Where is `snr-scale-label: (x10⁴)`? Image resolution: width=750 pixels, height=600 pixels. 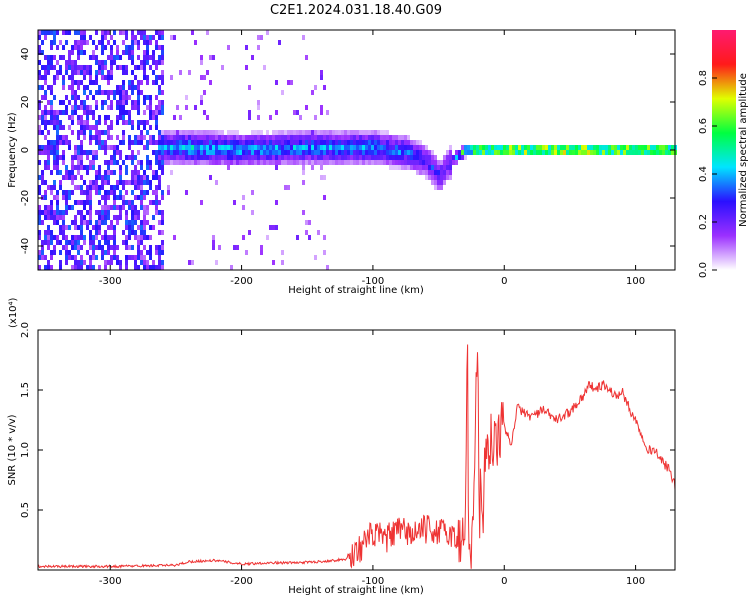 snr-scale-label: (x10⁴) is located at coordinates (13, 312).